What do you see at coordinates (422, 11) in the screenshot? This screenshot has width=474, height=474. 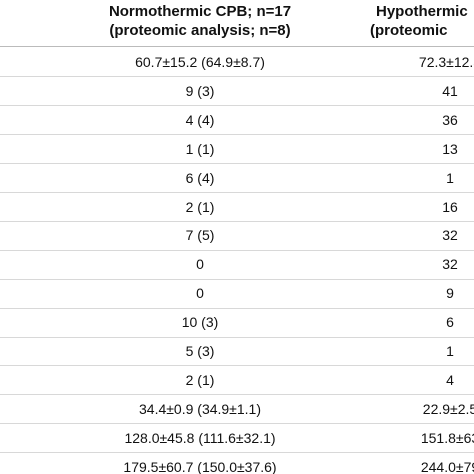 I see `column-title: Hypothermic` at bounding box center [422, 11].